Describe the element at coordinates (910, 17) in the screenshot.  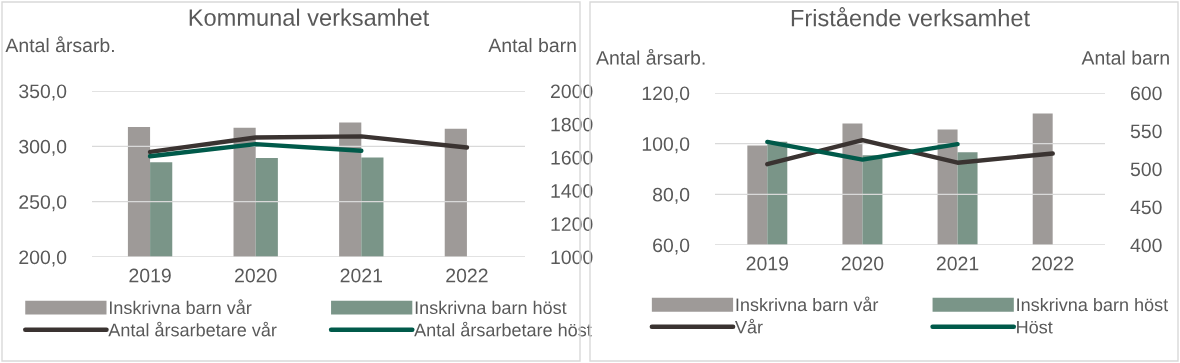
I see `chart-title: Fristående verksamhet` at that location.